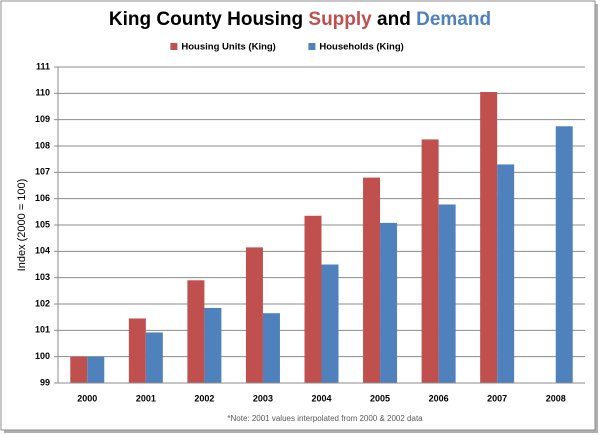  Describe the element at coordinates (42, 119) in the screenshot. I see `y-tick-label: 109` at that location.